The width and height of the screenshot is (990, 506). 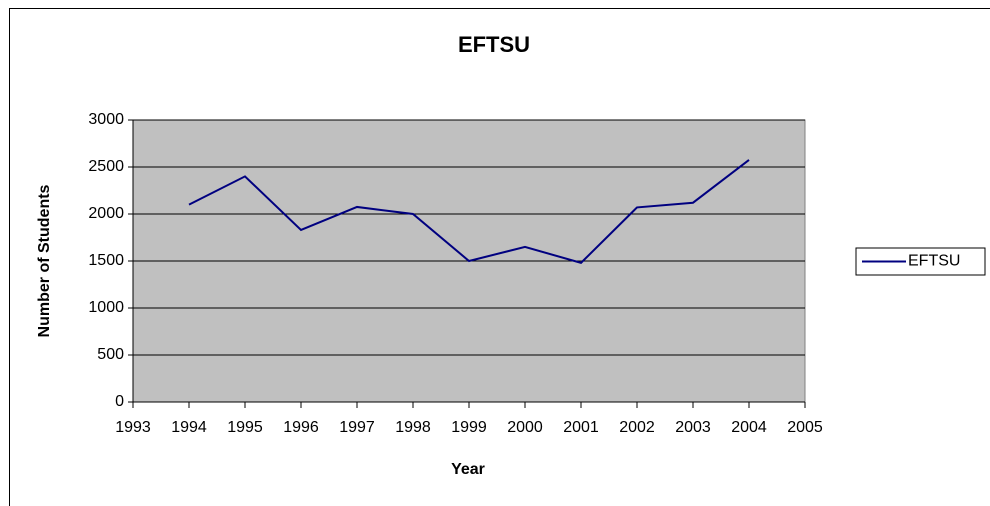 I want to click on y-tick-label: 500, so click(x=110, y=354).